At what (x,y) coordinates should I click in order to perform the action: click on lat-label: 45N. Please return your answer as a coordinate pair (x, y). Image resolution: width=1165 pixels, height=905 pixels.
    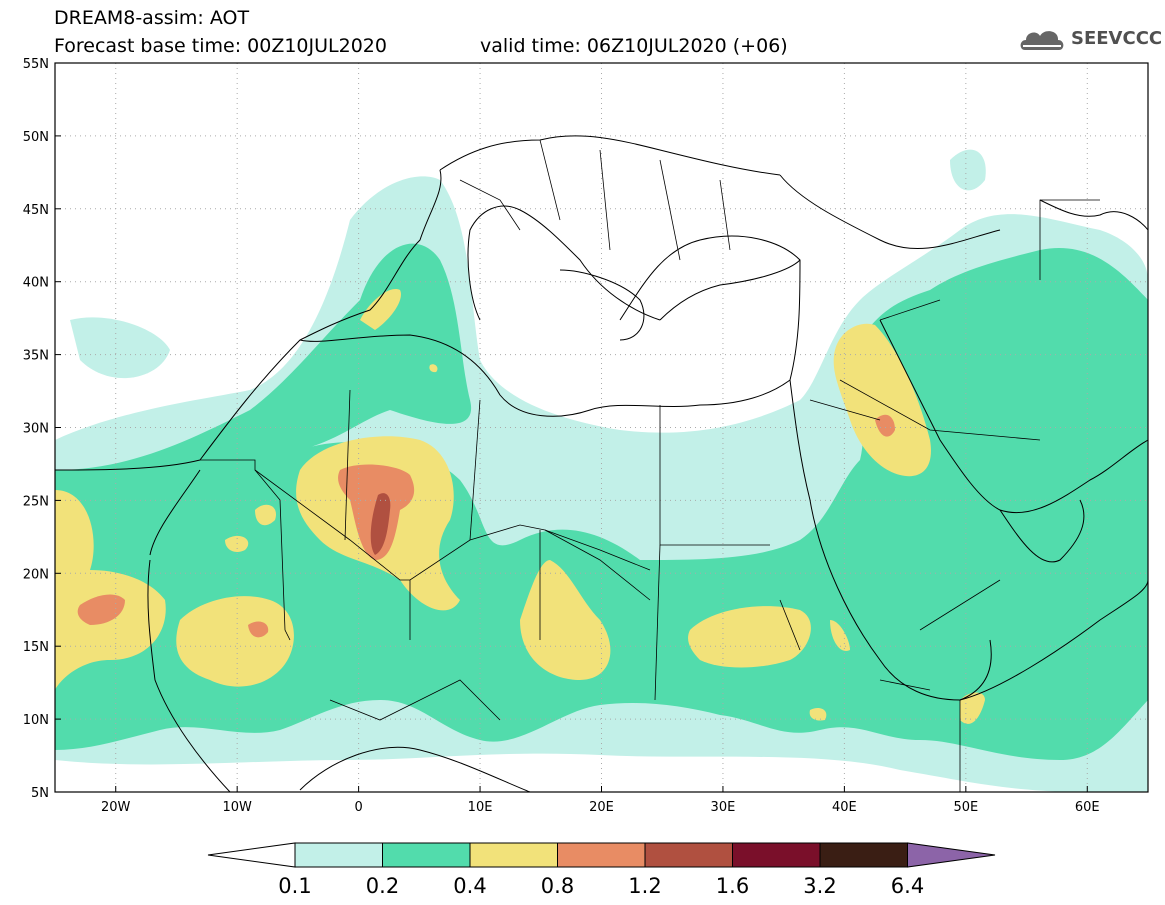
    Looking at the image, I should click on (36, 210).